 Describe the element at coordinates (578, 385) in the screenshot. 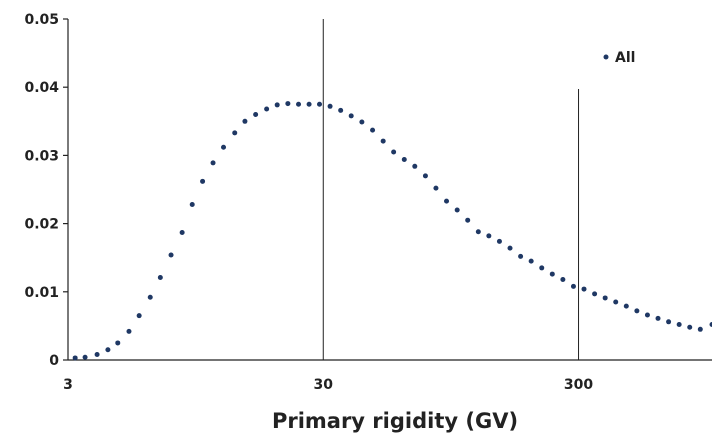

I see `x-tick-label: 300` at that location.